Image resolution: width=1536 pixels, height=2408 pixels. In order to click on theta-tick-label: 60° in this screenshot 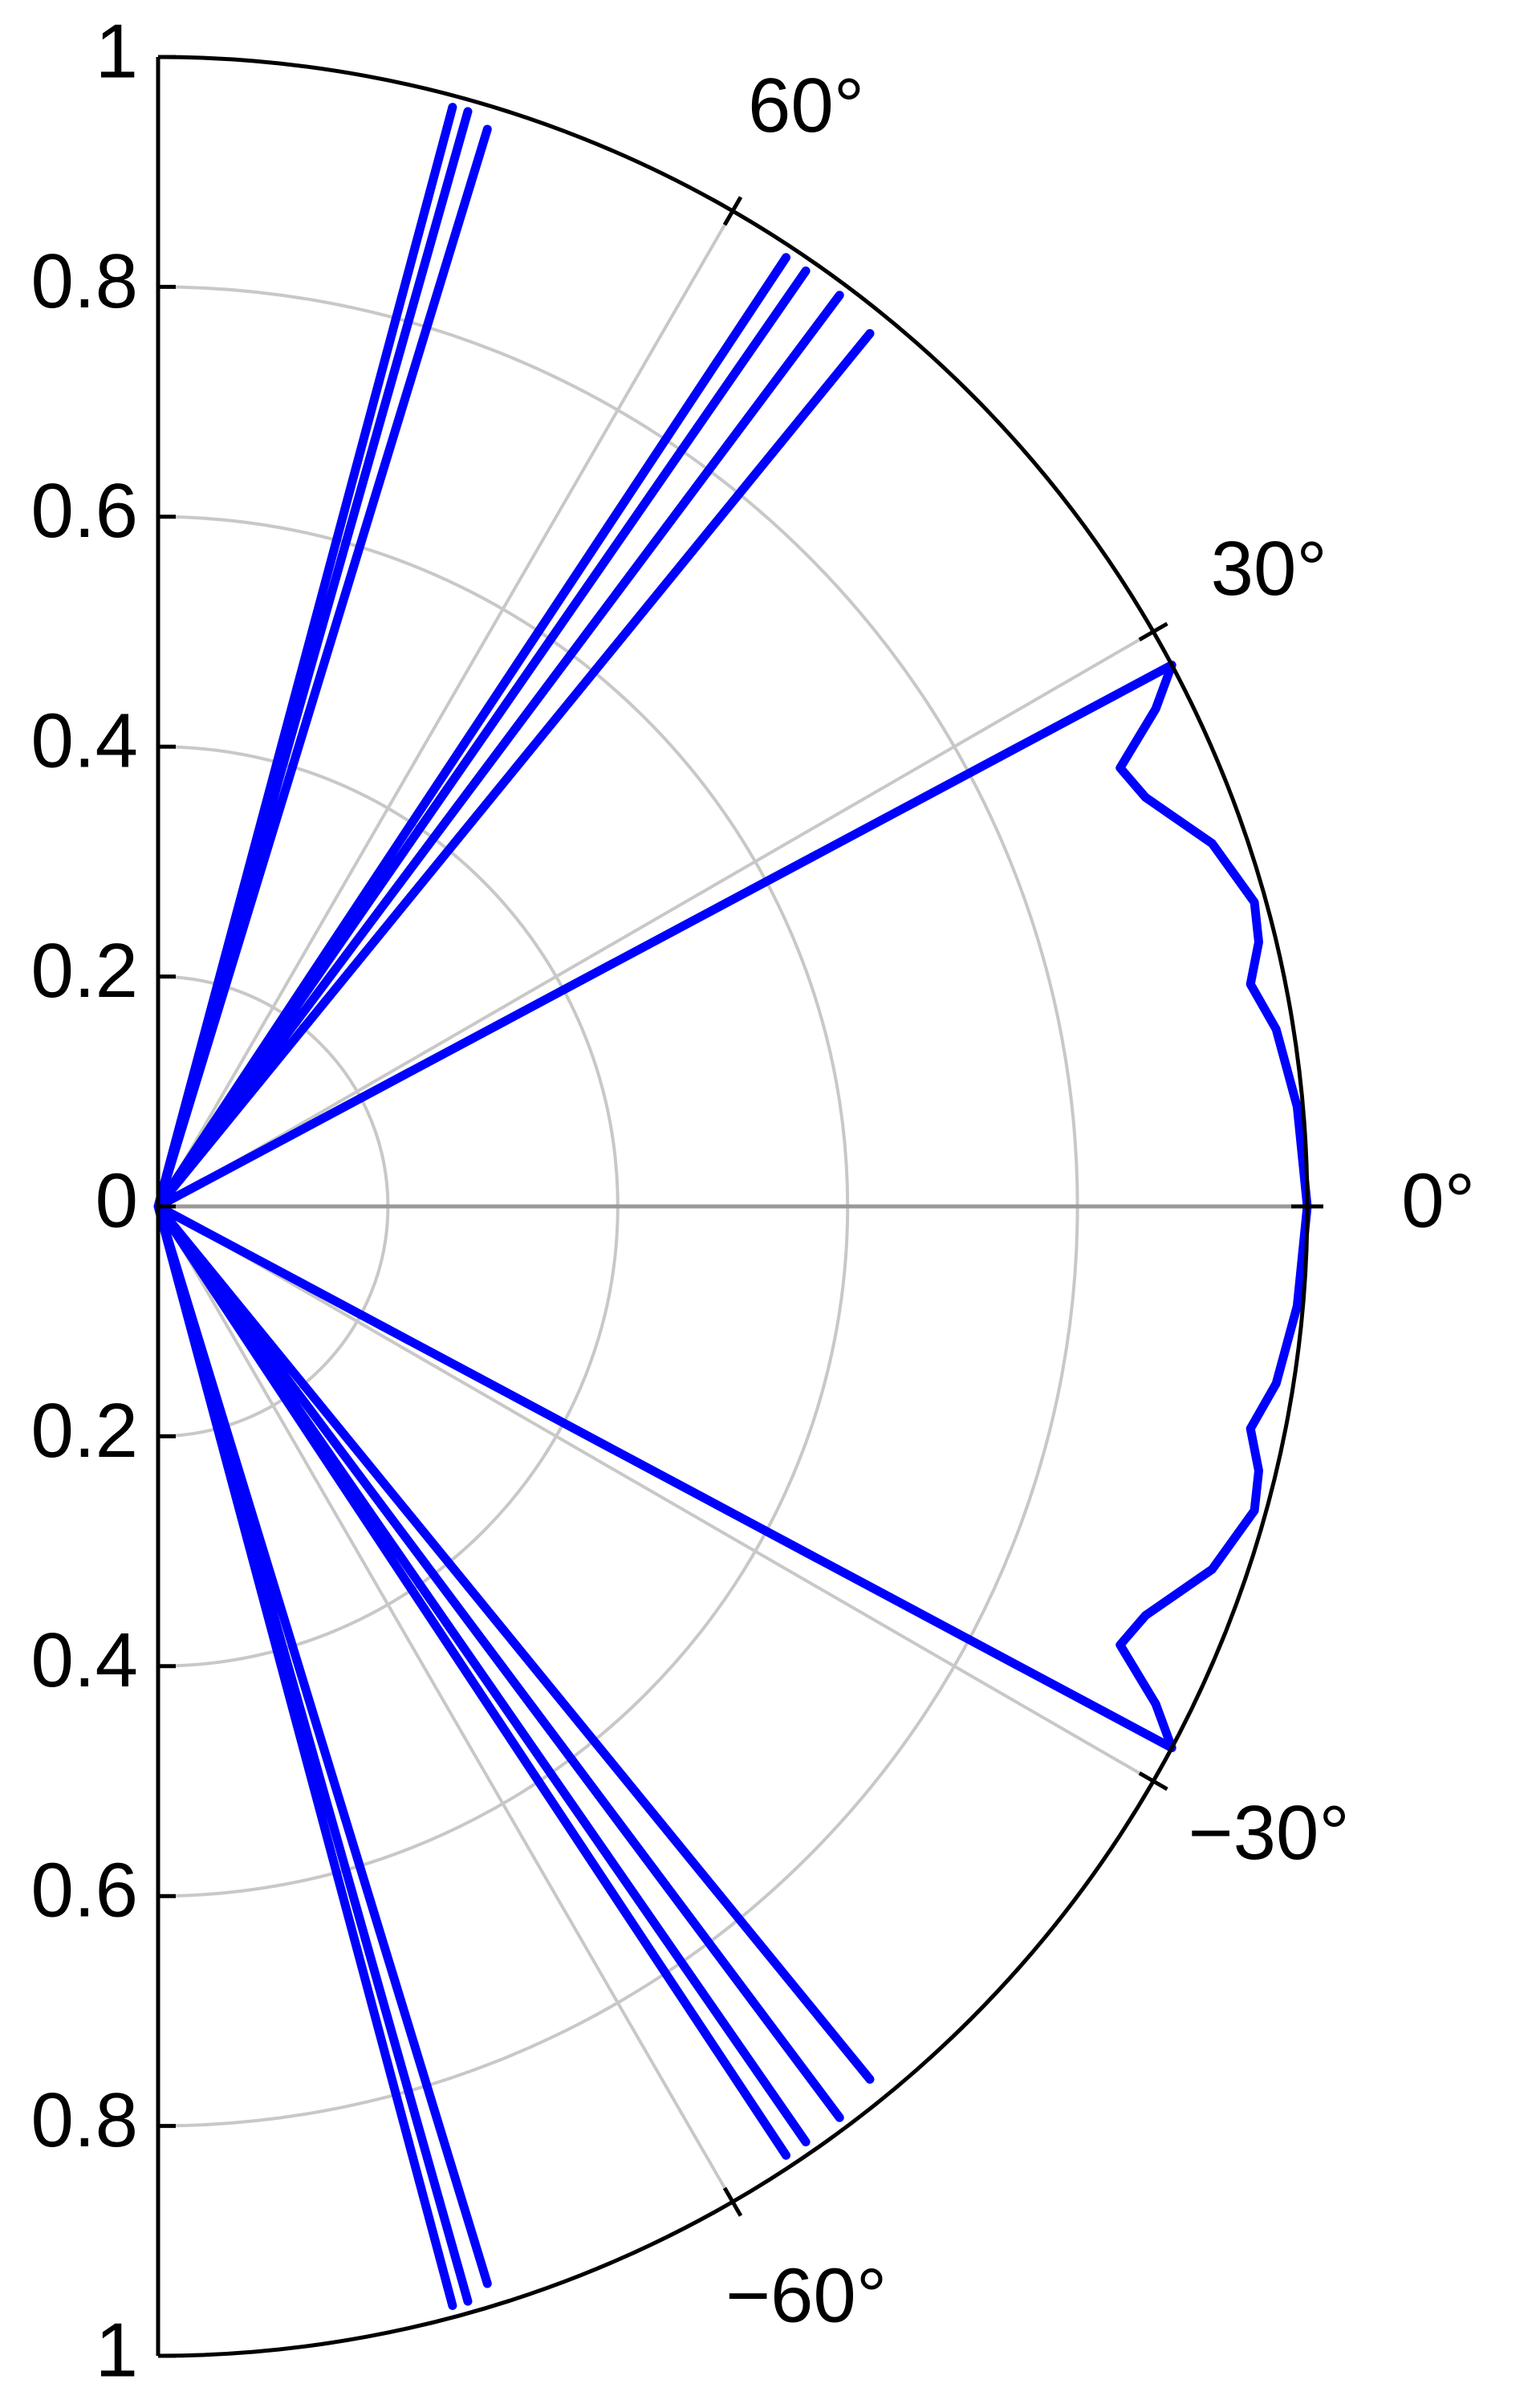, I will do `click(806, 106)`.